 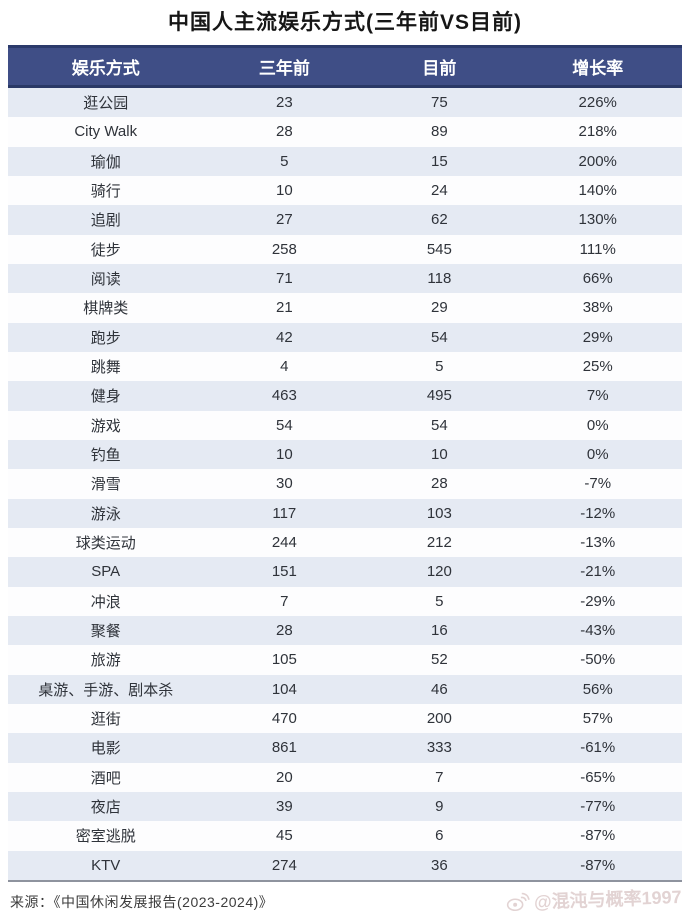 What do you see at coordinates (597, 220) in the screenshot?
I see `cell-growth-rate: 130%` at bounding box center [597, 220].